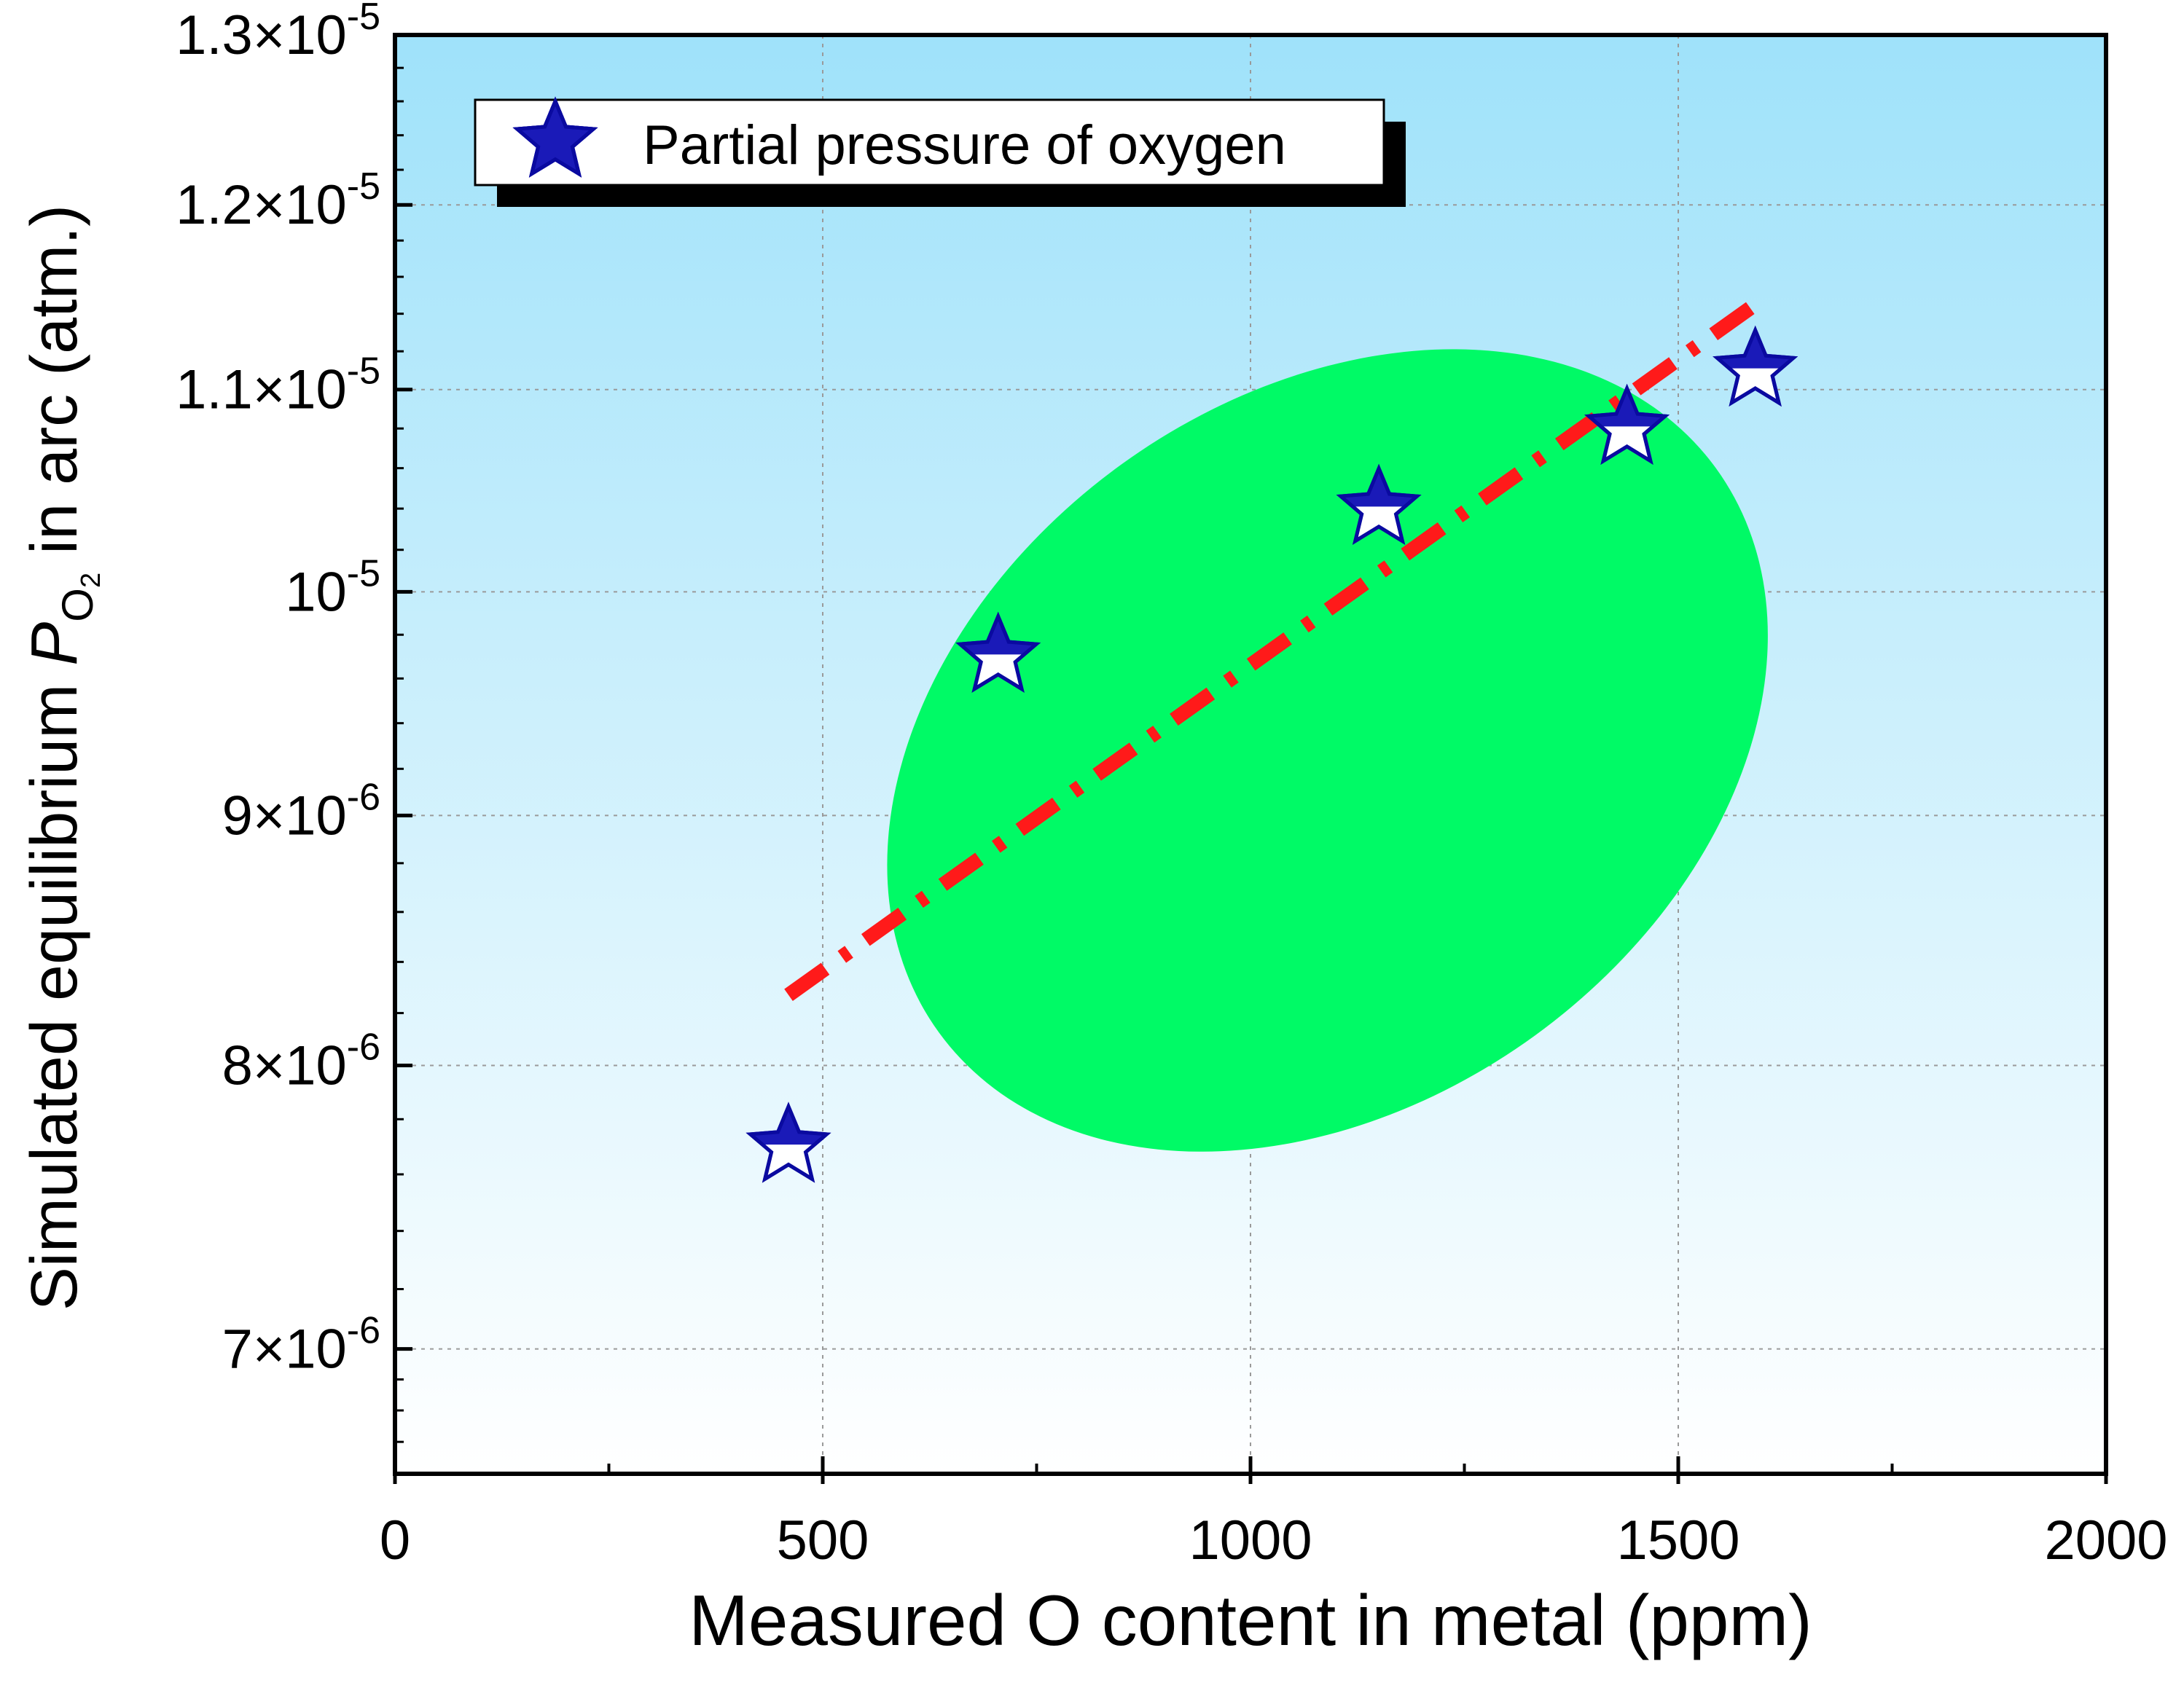 This screenshot has height=1704, width=2184. What do you see at coordinates (332, 587) in the screenshot?
I see `y-tick-label: 10-5` at bounding box center [332, 587].